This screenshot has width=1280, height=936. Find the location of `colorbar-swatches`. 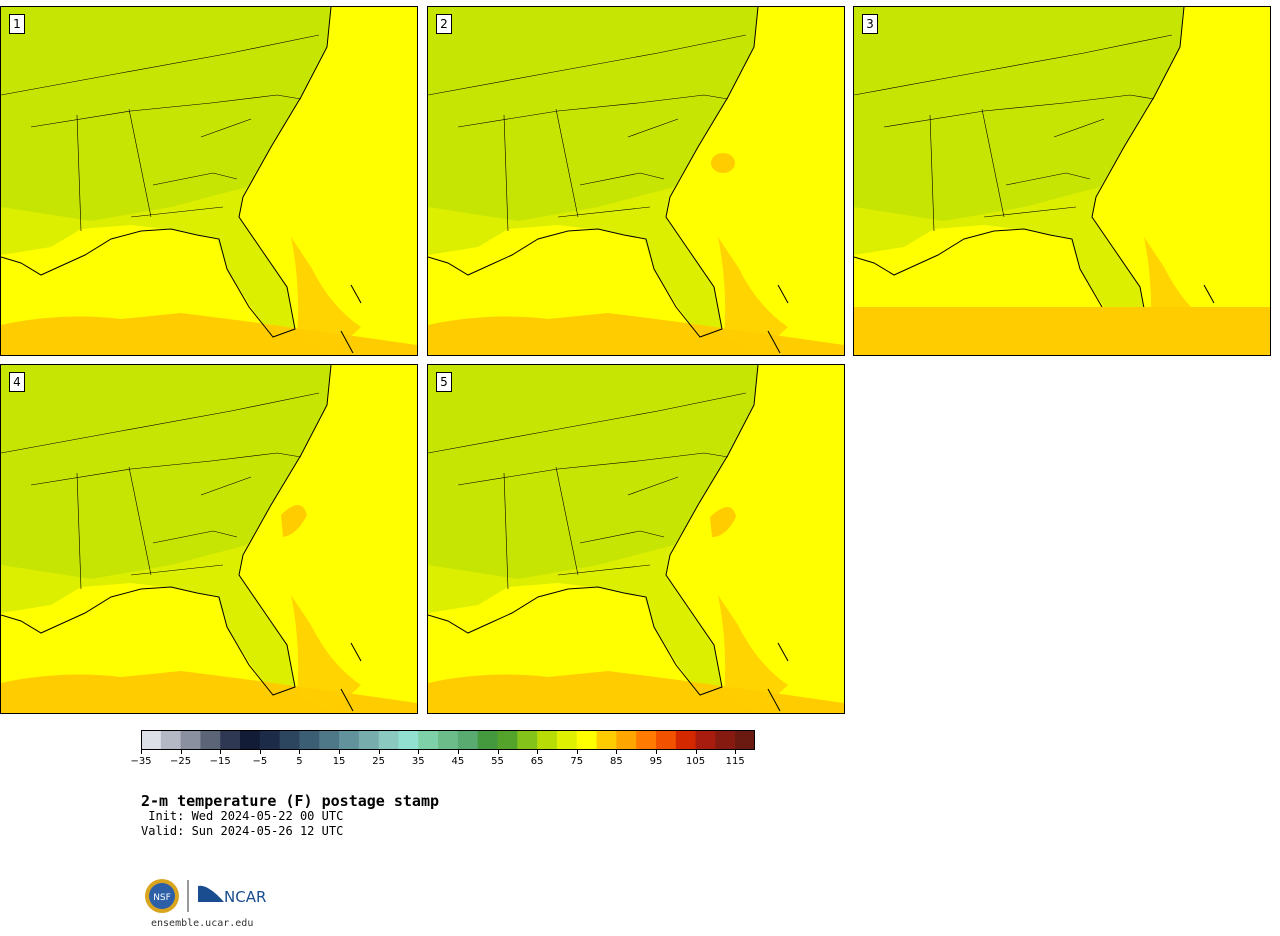

colorbar-swatches is located at coordinates (448, 740).